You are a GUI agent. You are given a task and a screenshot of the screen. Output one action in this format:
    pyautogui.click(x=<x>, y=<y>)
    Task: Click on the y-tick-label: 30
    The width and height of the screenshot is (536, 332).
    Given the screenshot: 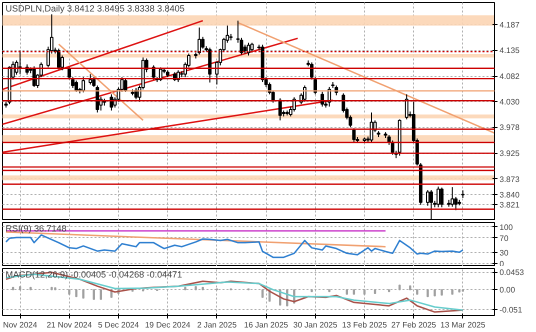 What is the action you would take?
    pyautogui.click(x=504, y=253)
    